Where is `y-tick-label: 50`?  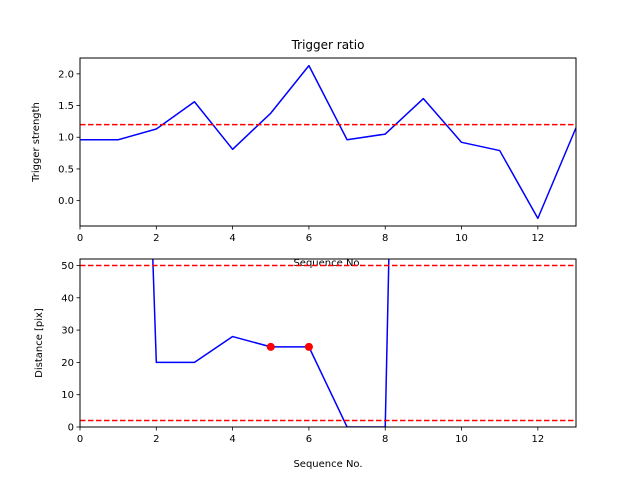
y-tick-label: 50 is located at coordinates (67, 266).